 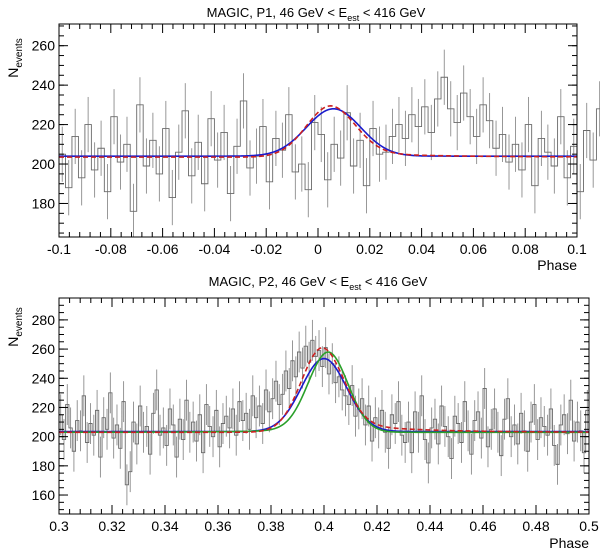 I want to click on x-tick-label: 0.06, so click(x=473, y=249).